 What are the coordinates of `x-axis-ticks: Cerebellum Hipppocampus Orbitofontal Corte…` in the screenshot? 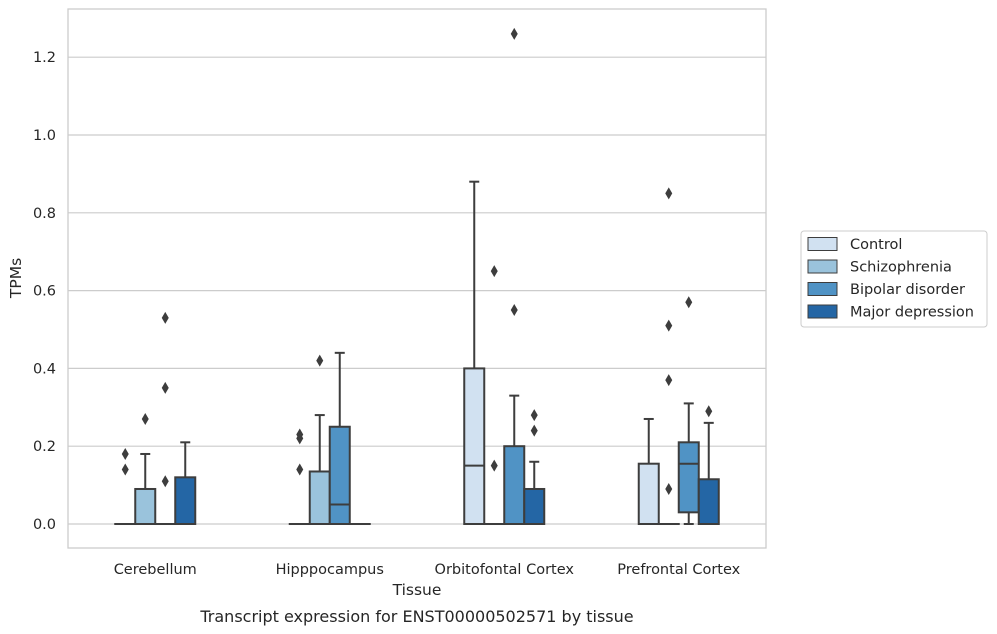 It's located at (427, 570).